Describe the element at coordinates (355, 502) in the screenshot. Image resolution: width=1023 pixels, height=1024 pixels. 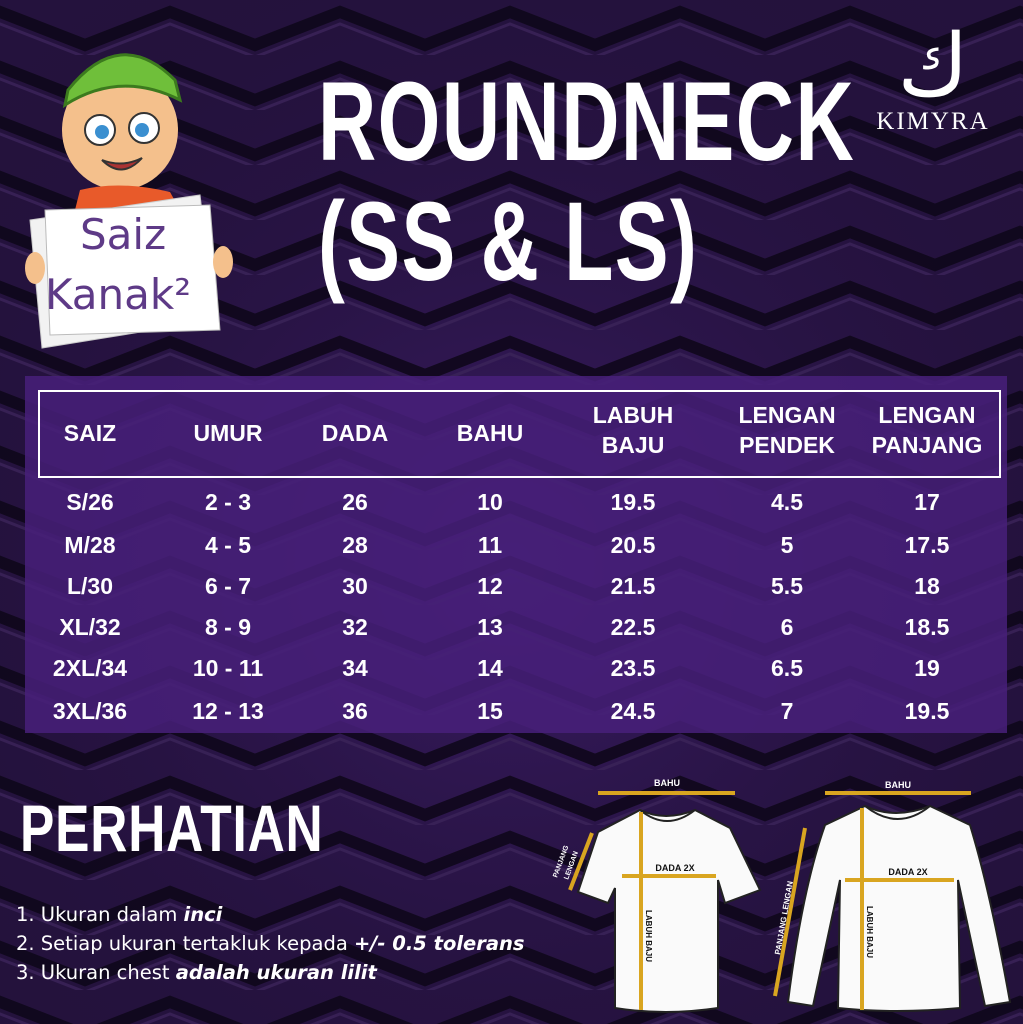
I see `table-cell: 26` at that location.